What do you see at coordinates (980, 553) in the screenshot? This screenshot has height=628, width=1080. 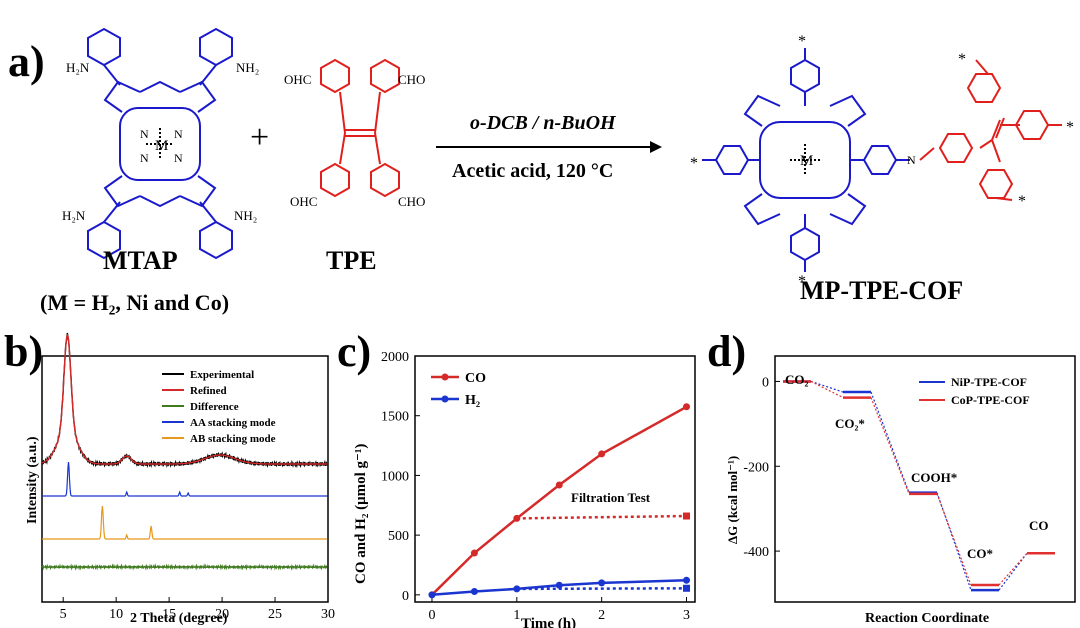 I see `state-label-d: CO*` at bounding box center [980, 553].